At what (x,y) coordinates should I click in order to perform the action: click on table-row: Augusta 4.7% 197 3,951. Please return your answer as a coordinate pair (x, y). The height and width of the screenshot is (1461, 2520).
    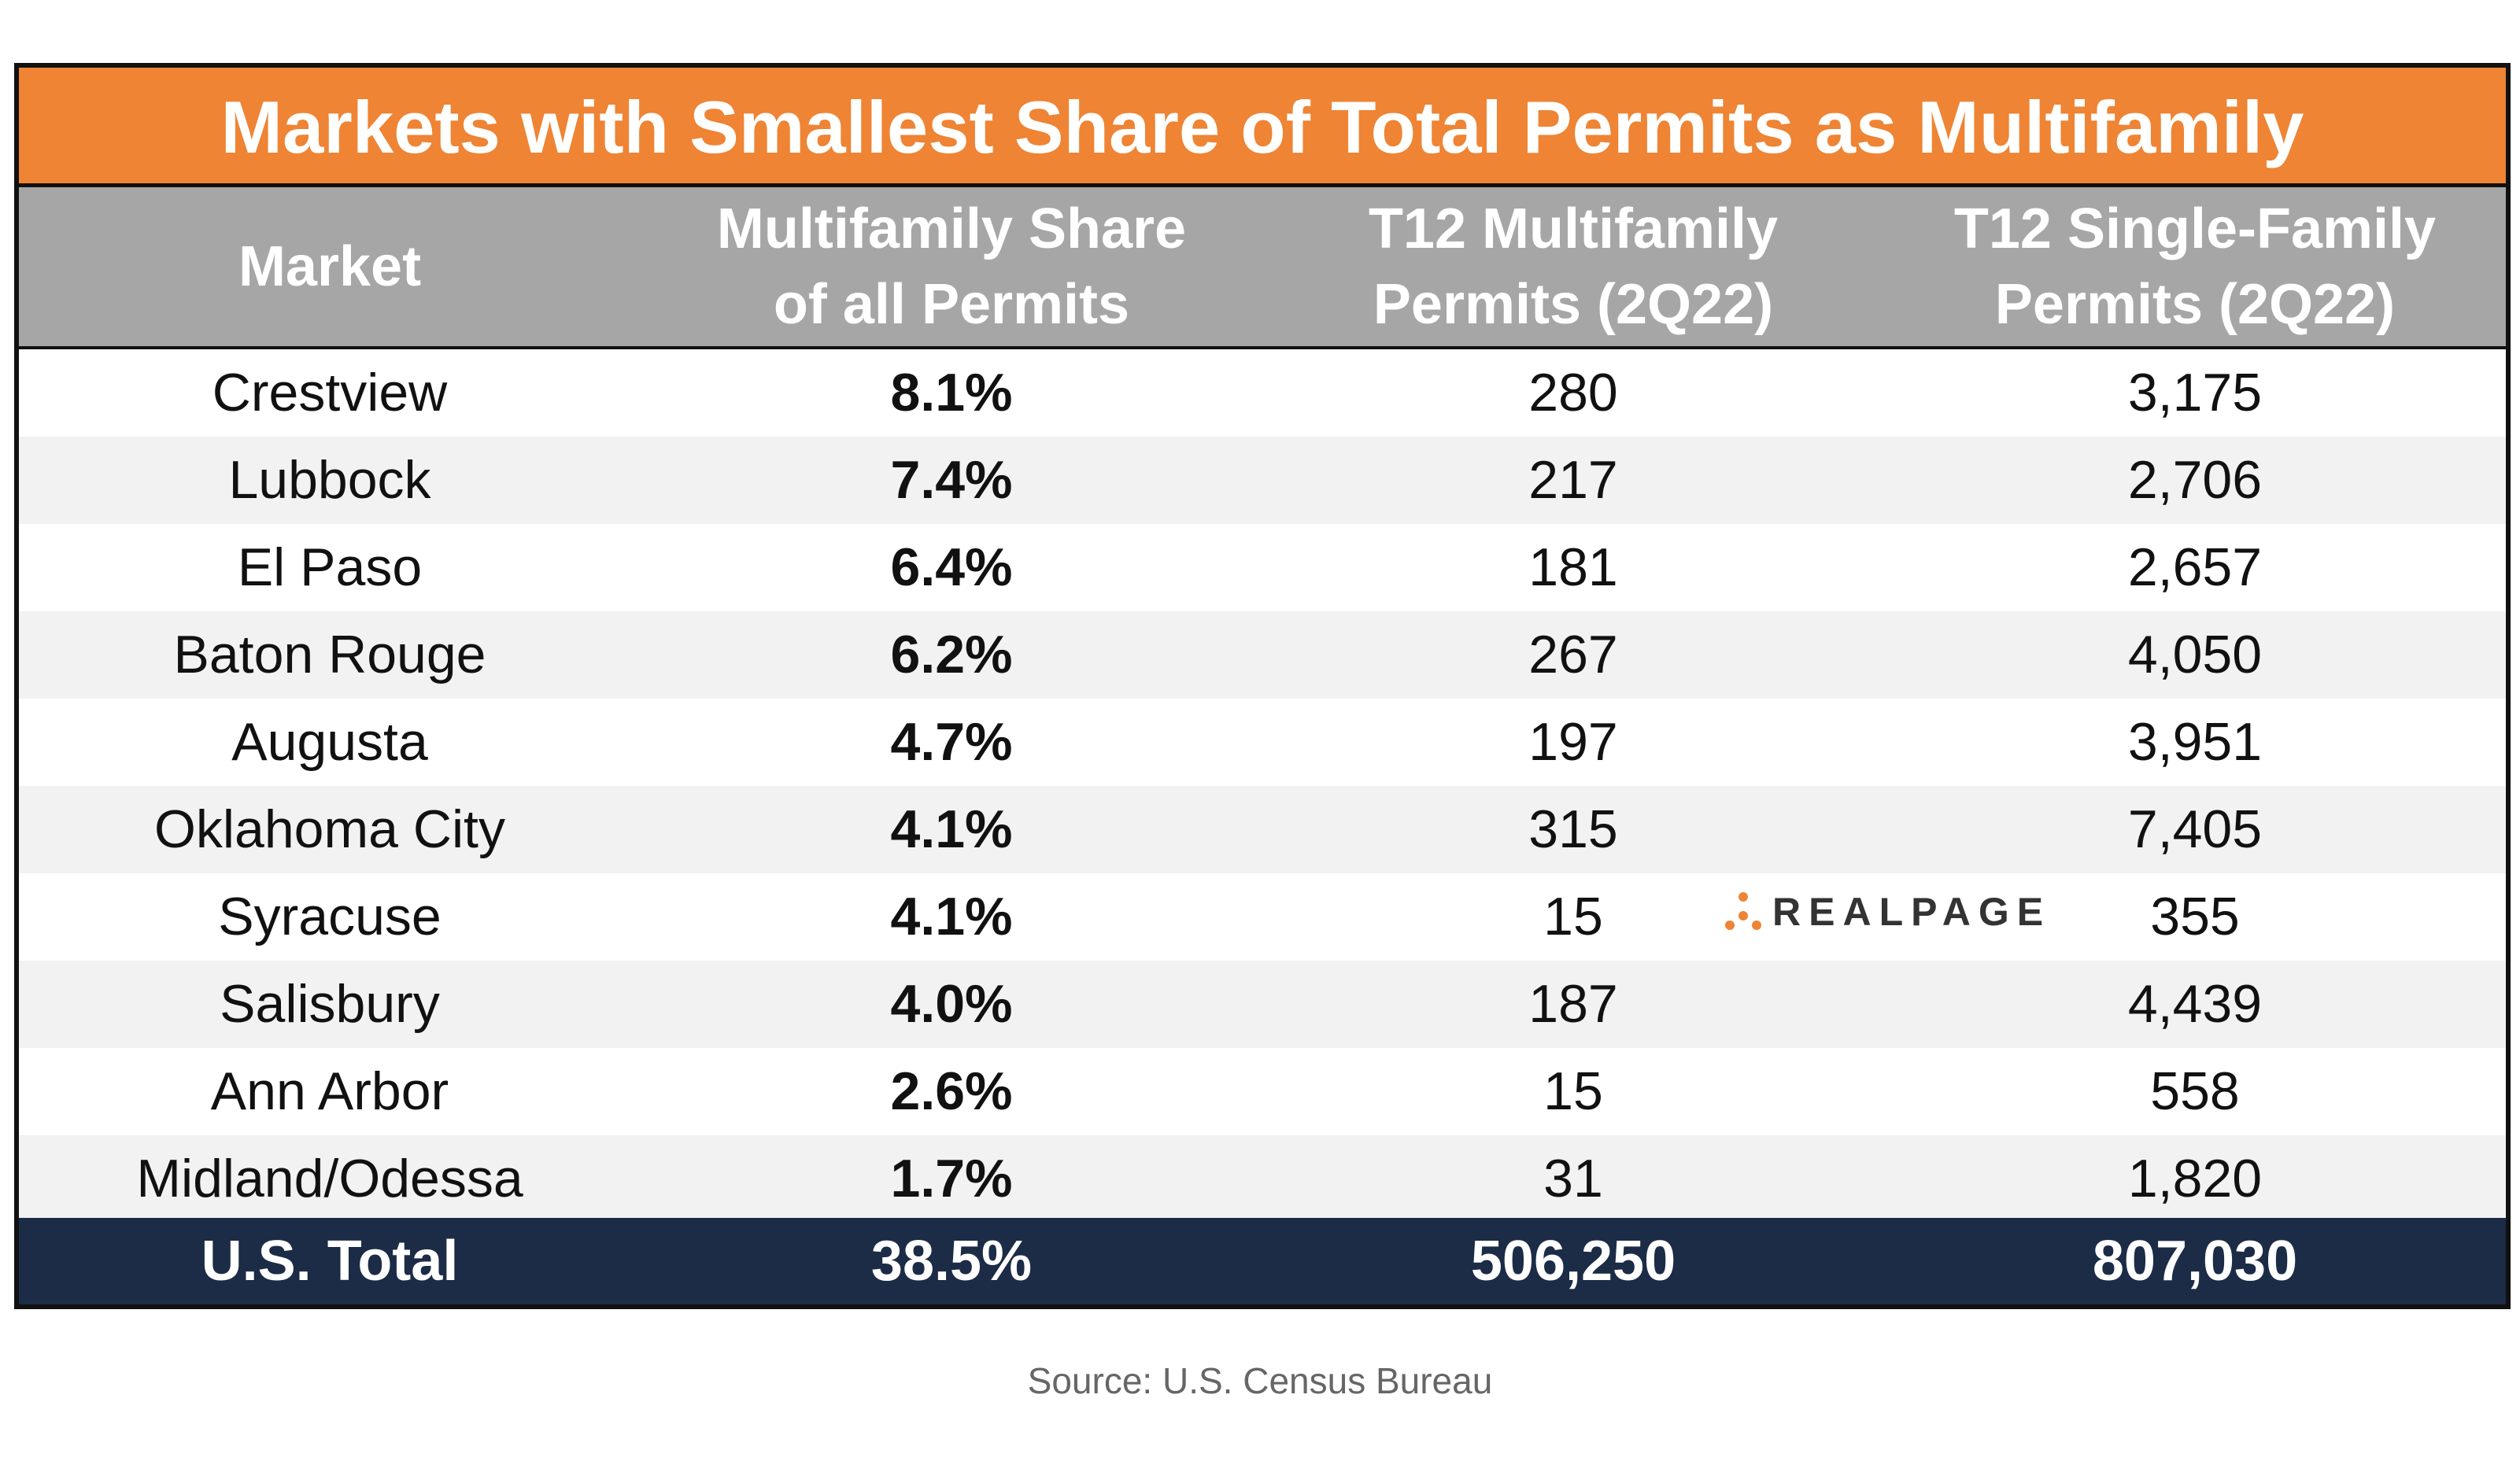
    Looking at the image, I should click on (1262, 742).